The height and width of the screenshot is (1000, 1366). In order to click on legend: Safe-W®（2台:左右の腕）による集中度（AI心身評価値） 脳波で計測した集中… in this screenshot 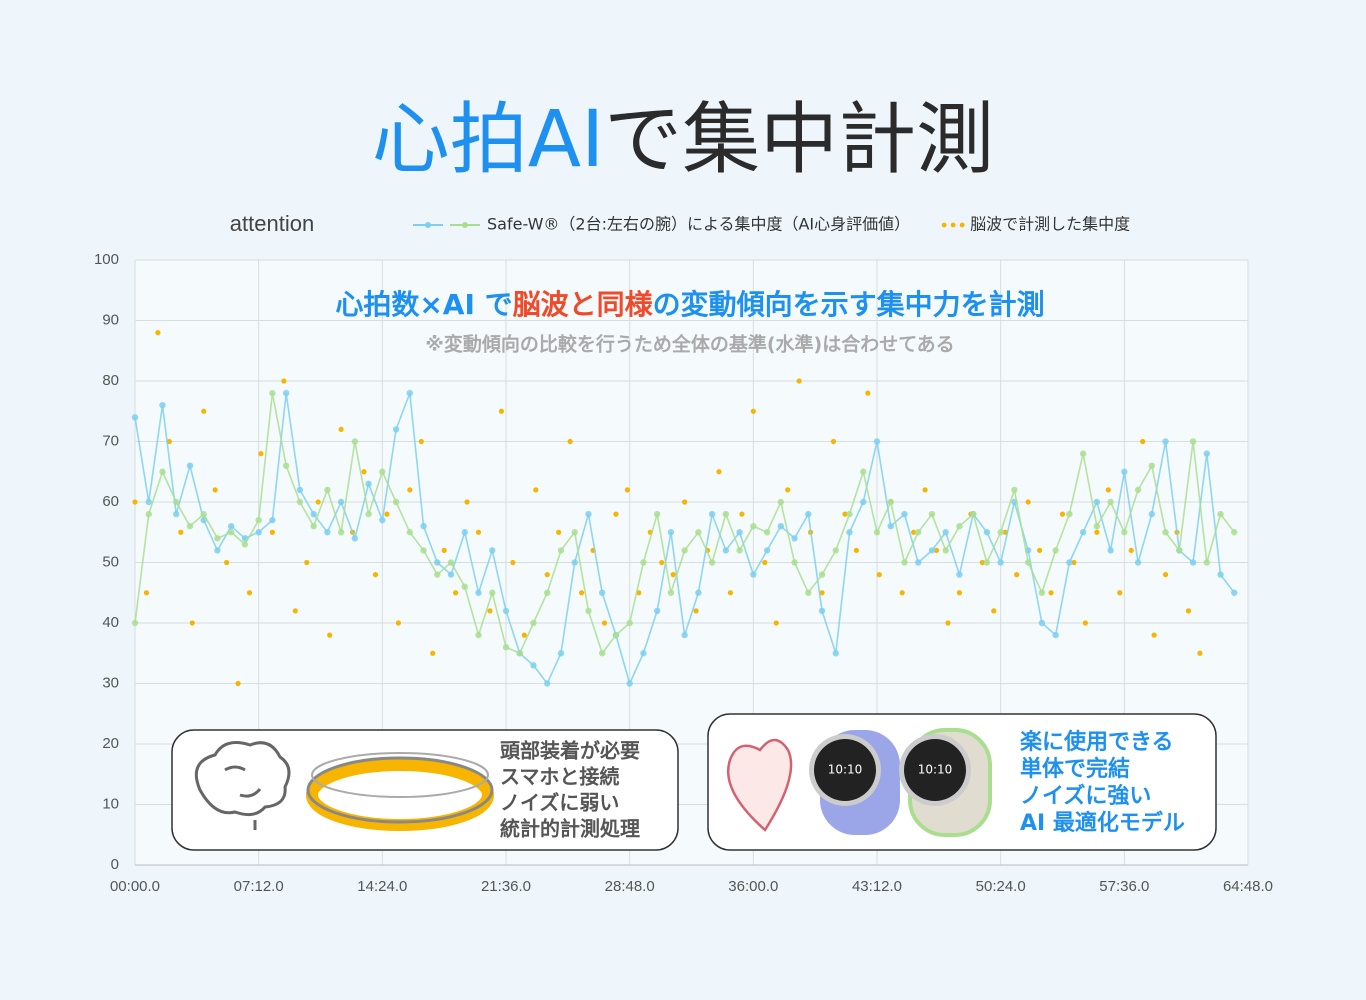, I will do `click(771, 224)`.